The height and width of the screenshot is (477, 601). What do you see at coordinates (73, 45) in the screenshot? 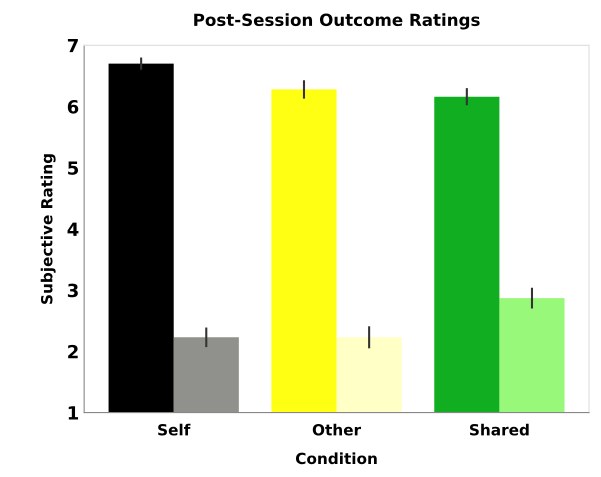
I see `y-tick-label: 7` at bounding box center [73, 45].